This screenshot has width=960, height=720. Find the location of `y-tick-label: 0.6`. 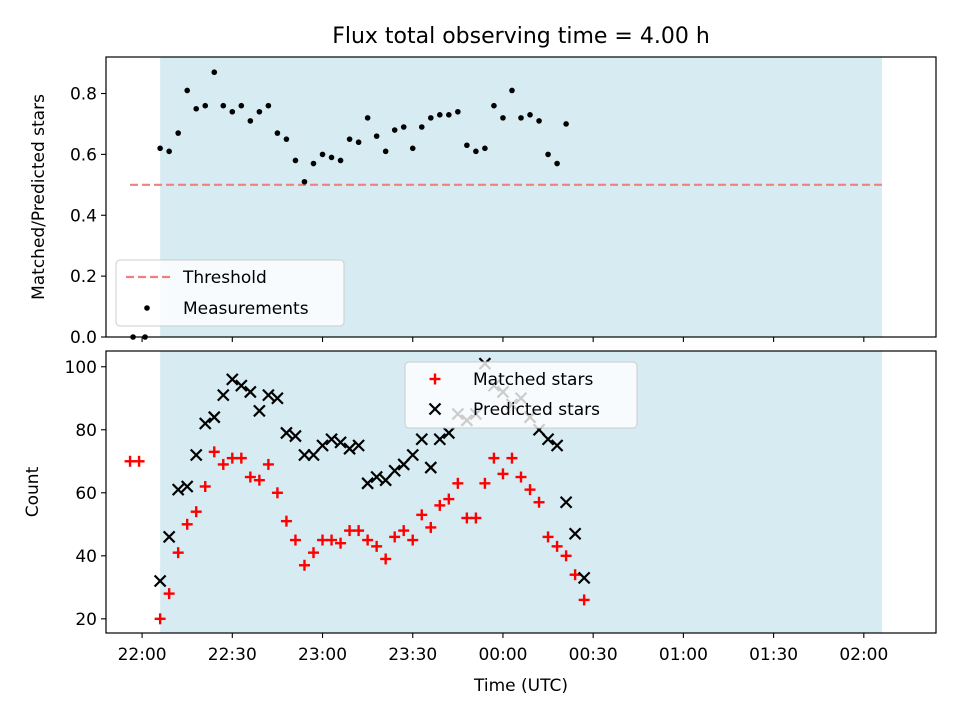

y-tick-label: 0.6 is located at coordinates (83, 155).